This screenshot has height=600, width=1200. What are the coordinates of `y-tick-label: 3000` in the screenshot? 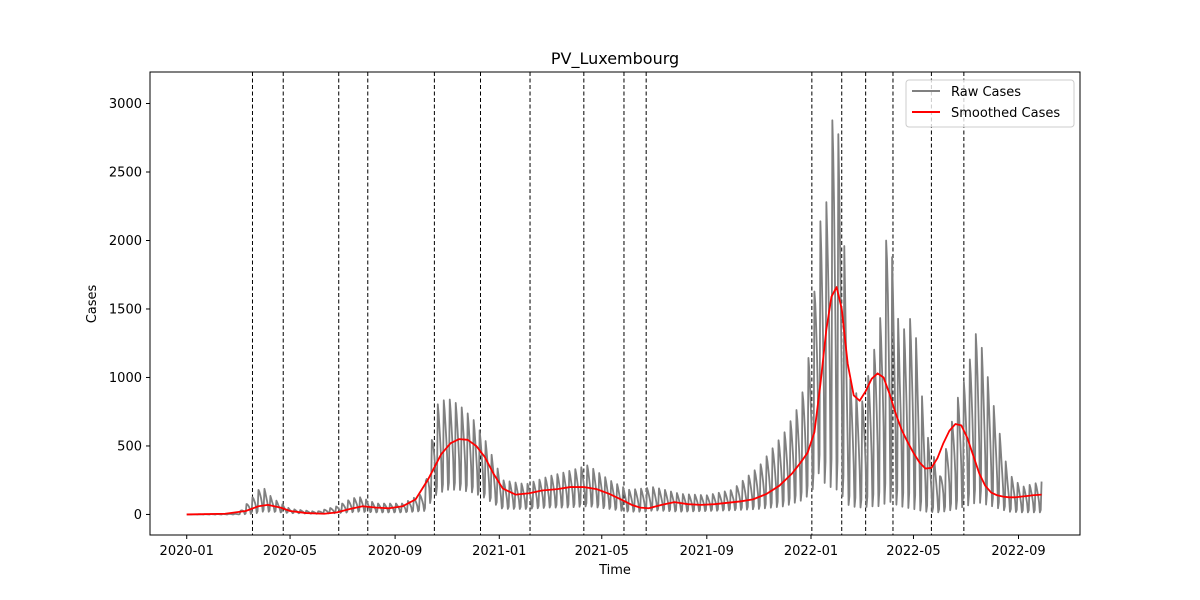 It's located at (125, 104).